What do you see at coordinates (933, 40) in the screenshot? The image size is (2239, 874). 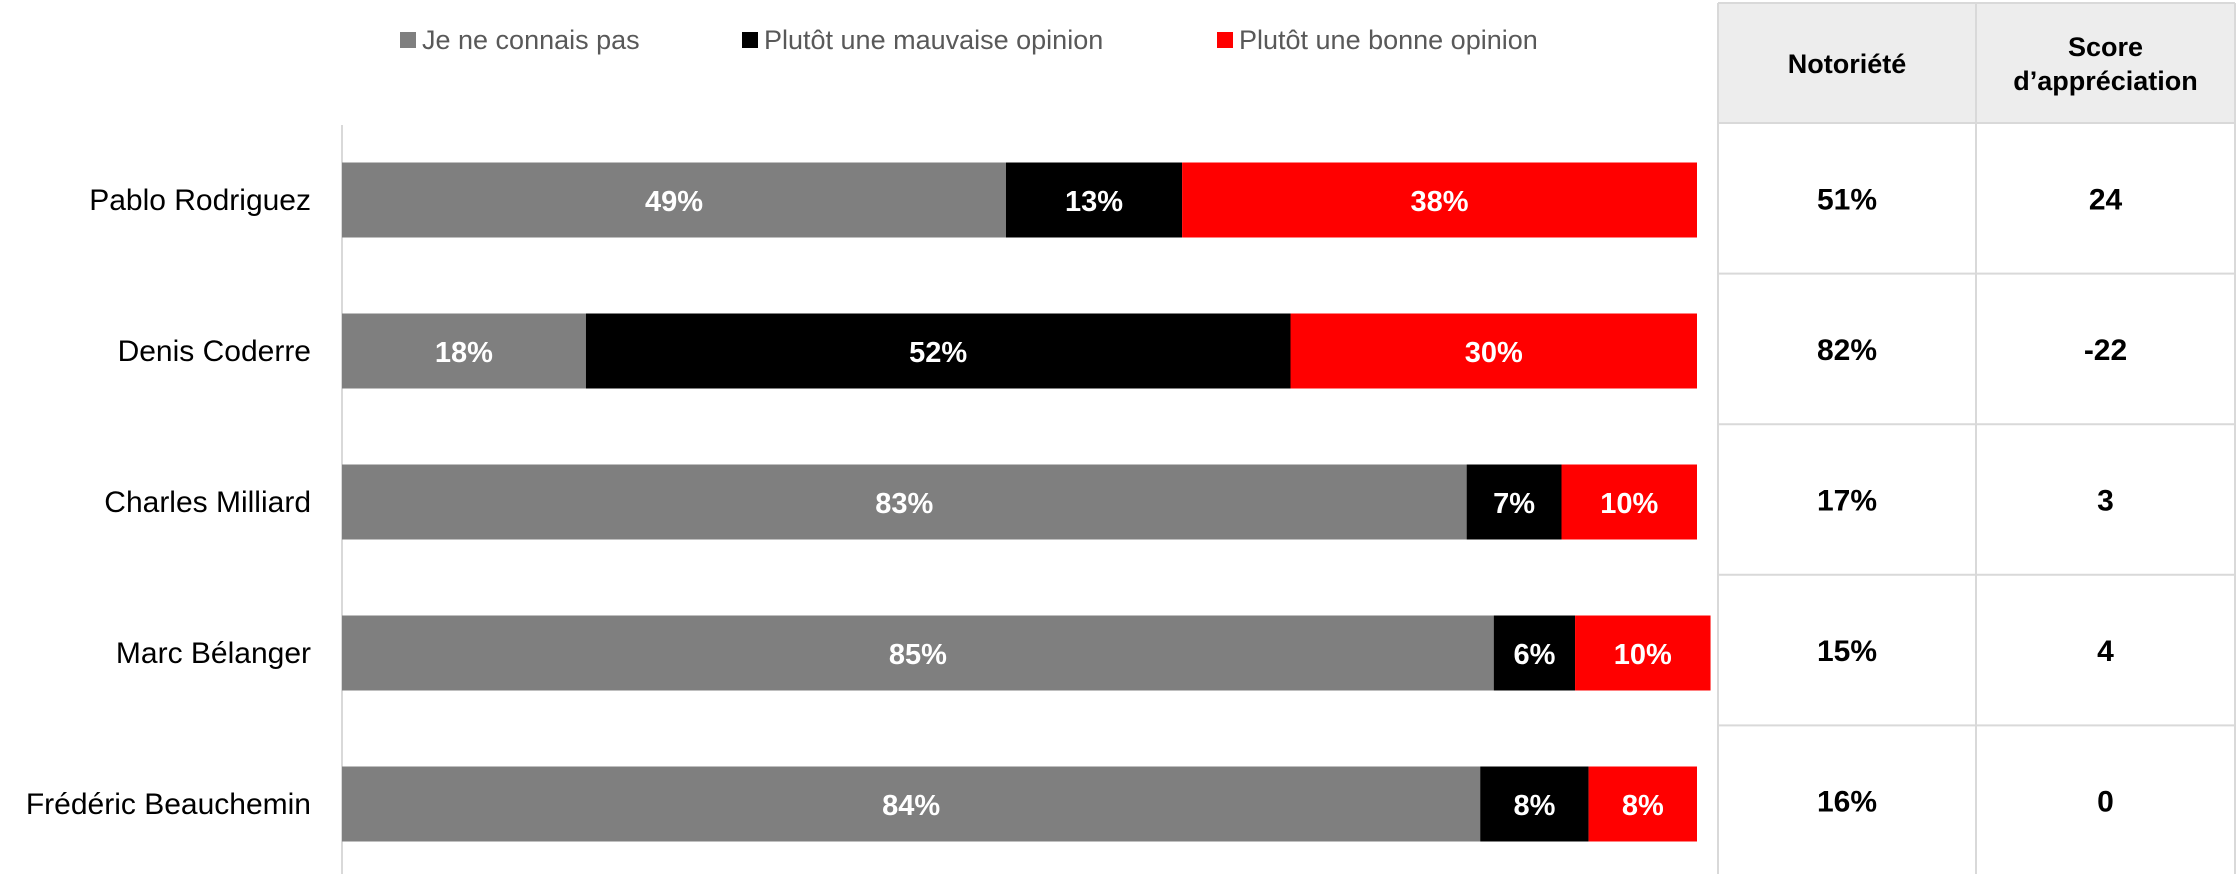 I see `legend-label: Plutôt une mauvaise opinion` at bounding box center [933, 40].